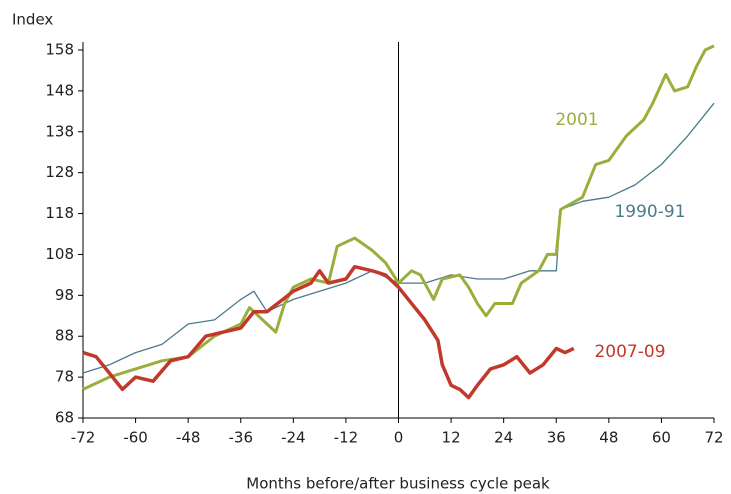  What do you see at coordinates (451, 438) in the screenshot?
I see `x-tick-label: 12` at bounding box center [451, 438].